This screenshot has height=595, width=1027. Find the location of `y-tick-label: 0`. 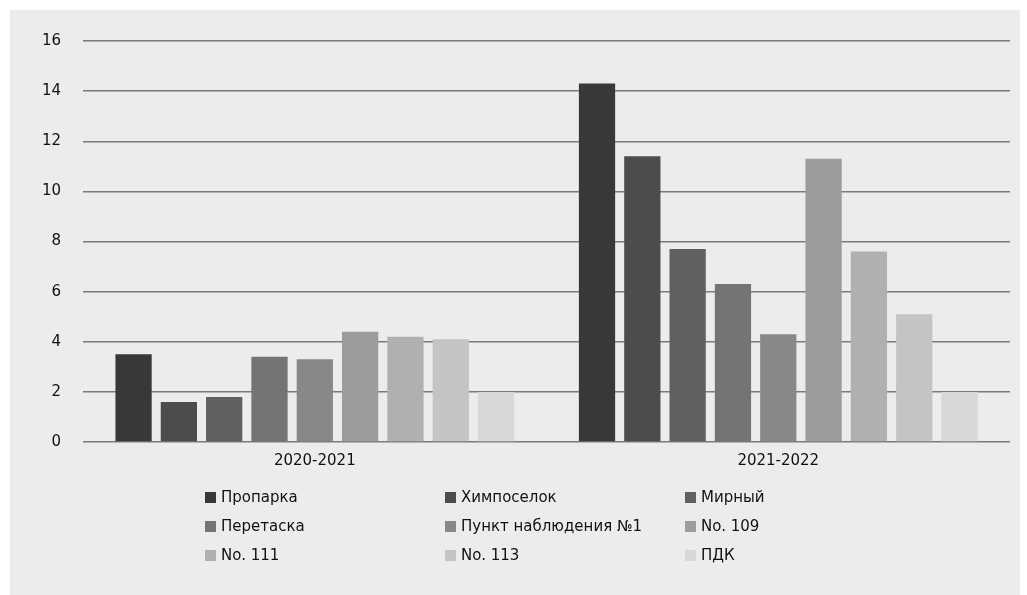

y-tick-label: 0 is located at coordinates (56, 440).